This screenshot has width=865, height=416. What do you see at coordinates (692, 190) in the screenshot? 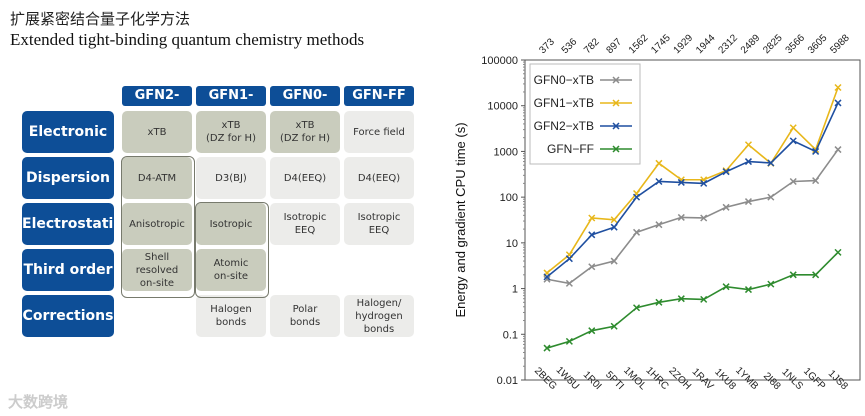
I see `series-line` at bounding box center [692, 190].